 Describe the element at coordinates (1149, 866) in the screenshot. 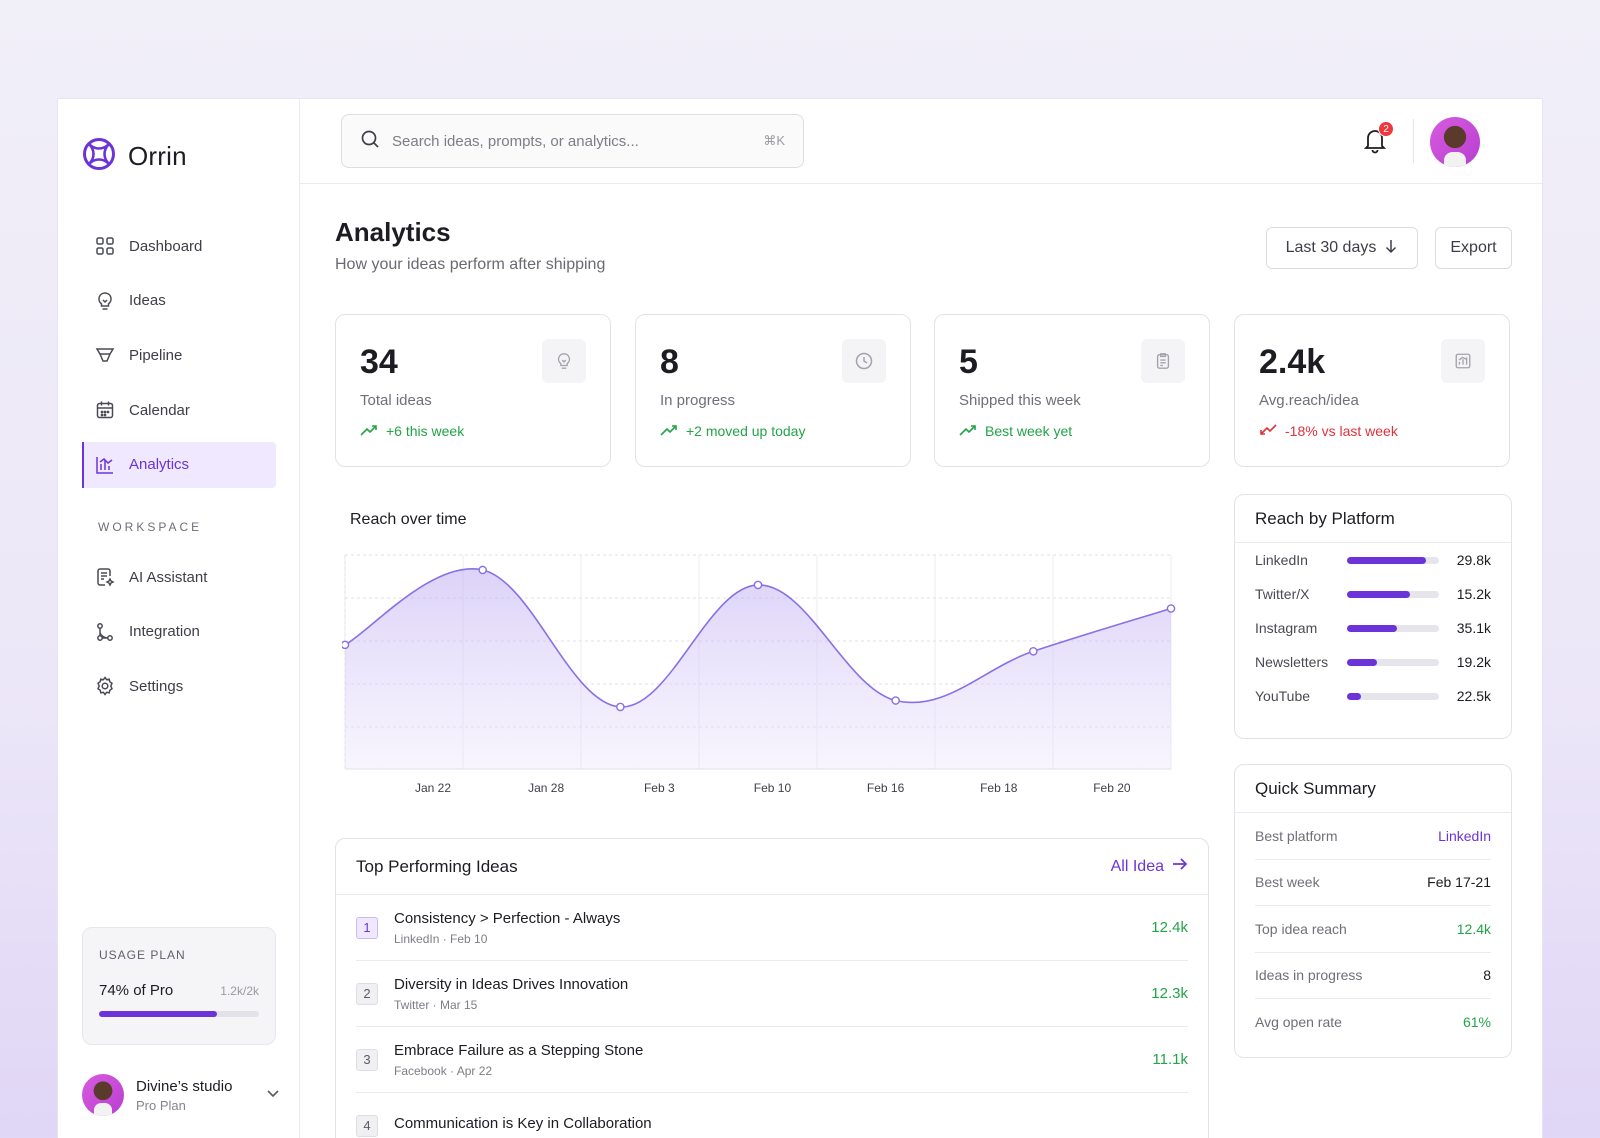

I see `all-ideas-link: All Idea` at that location.